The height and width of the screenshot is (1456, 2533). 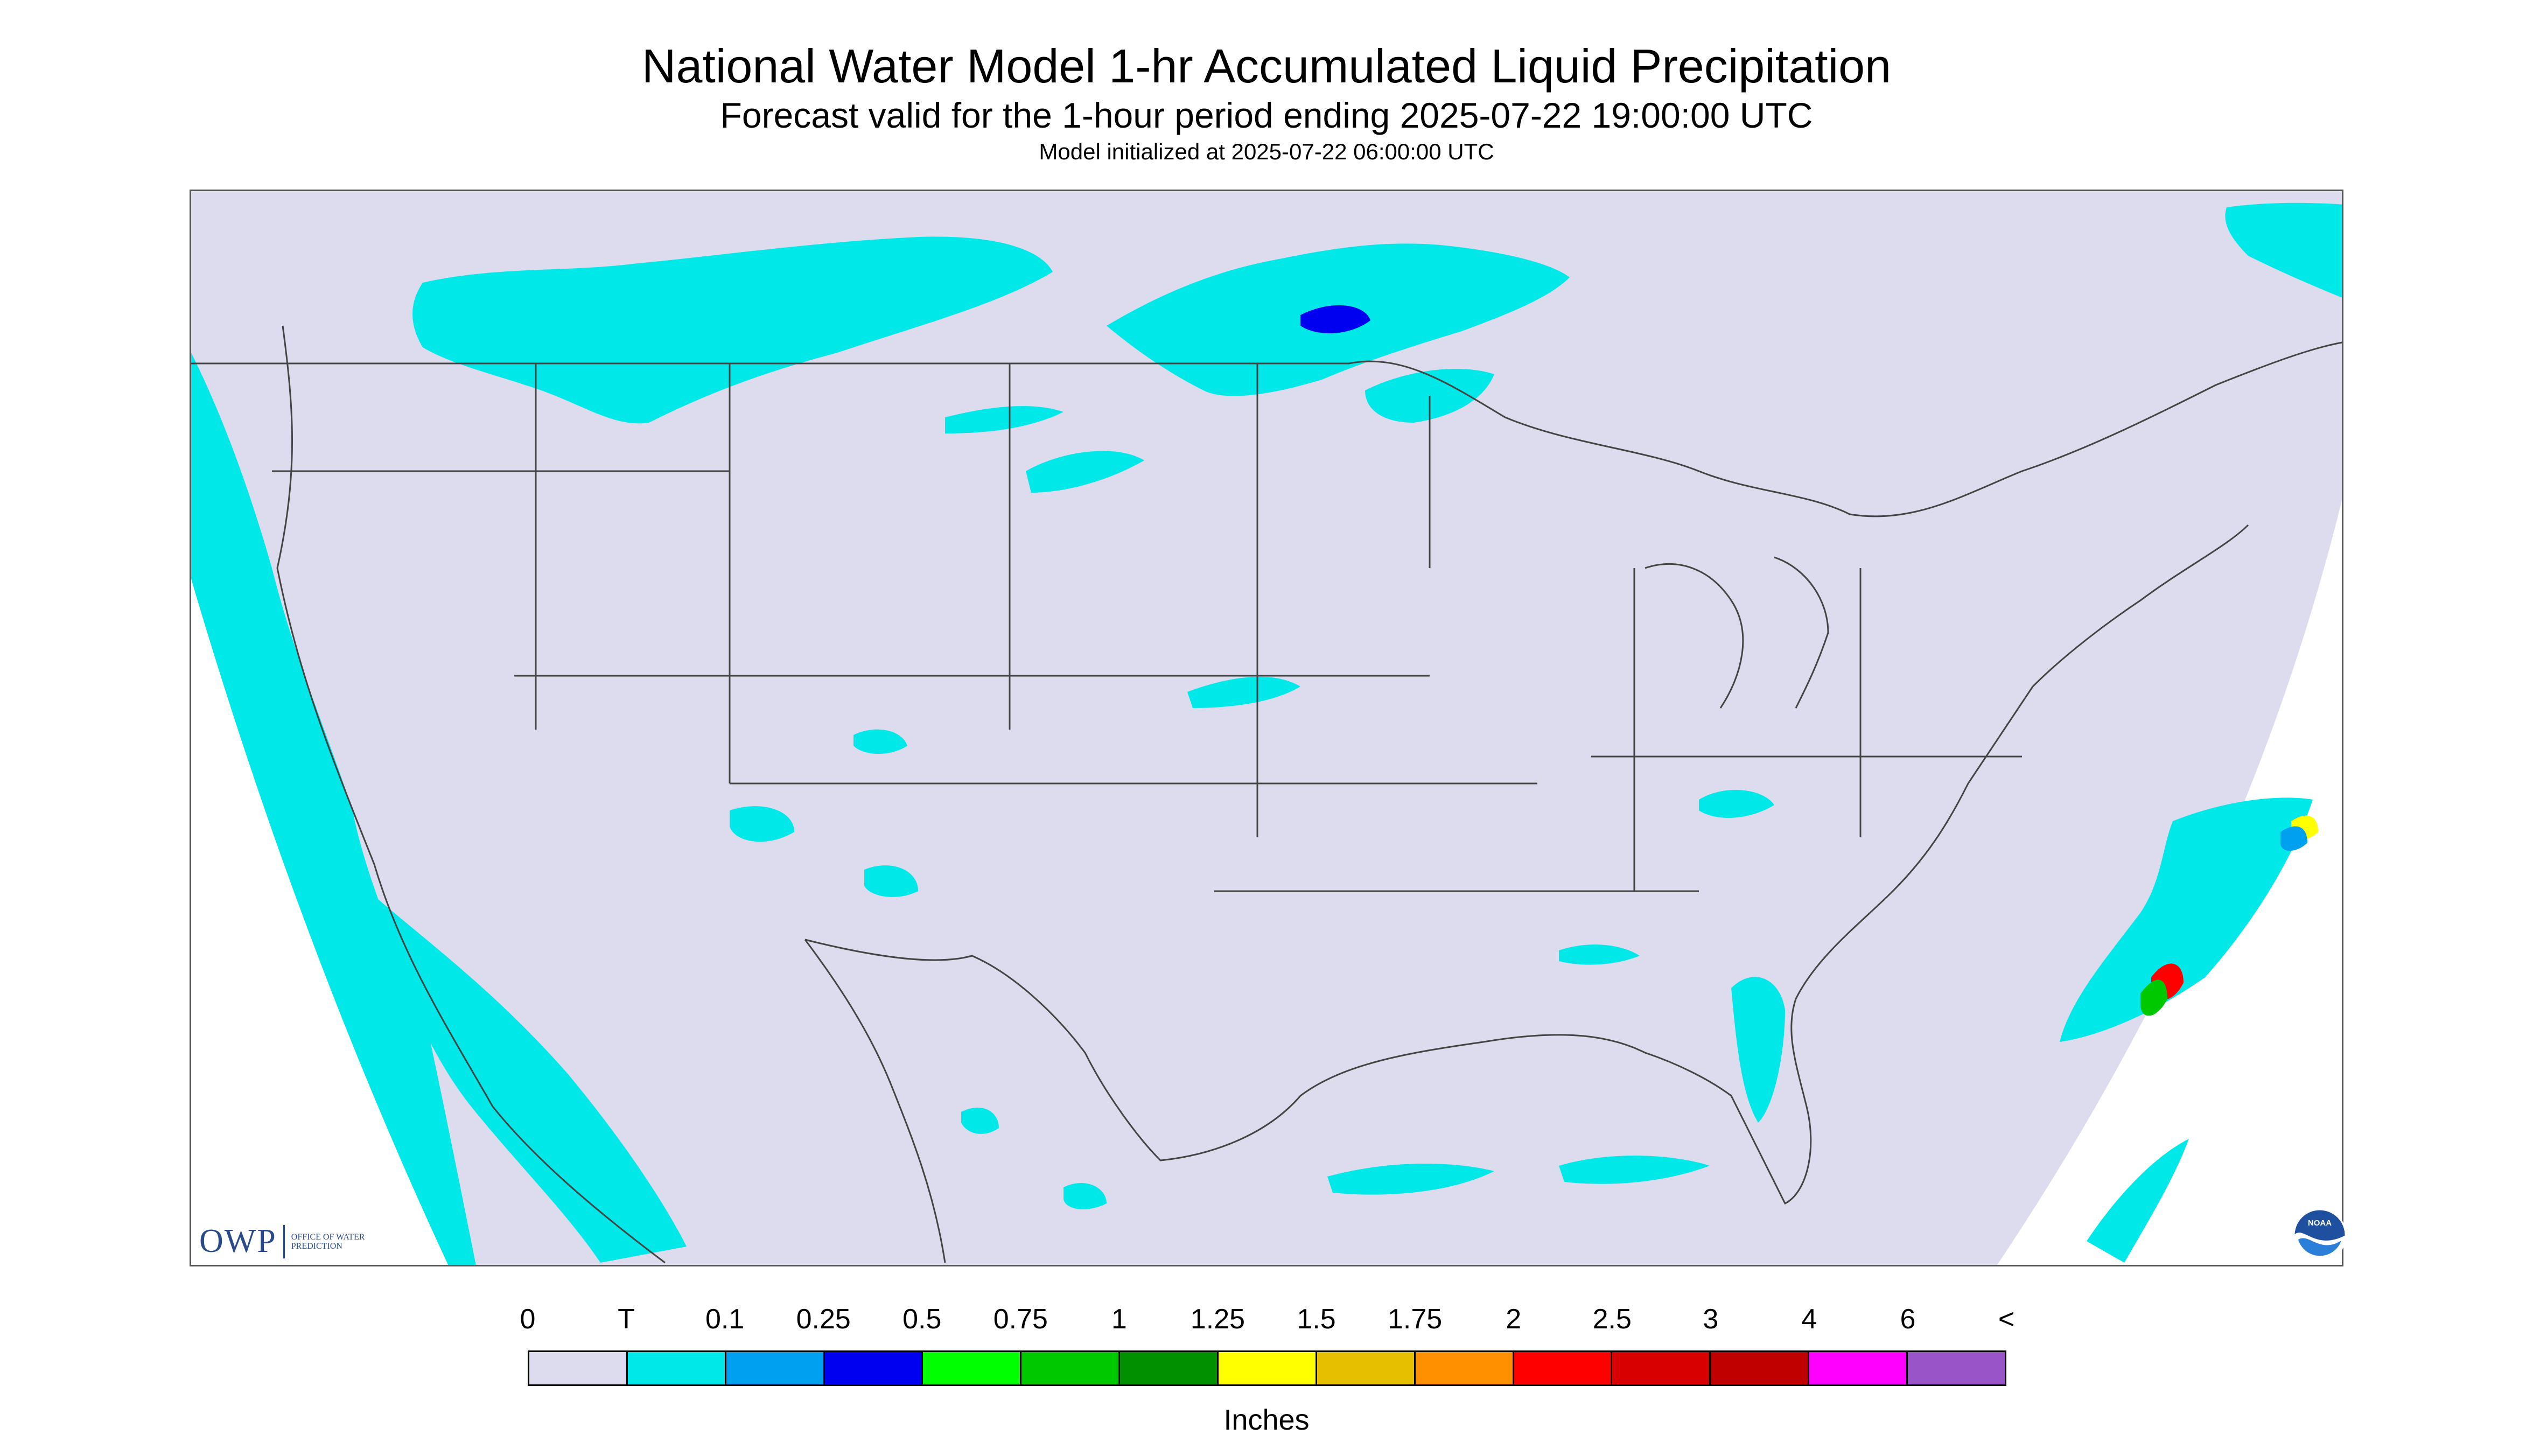 What do you see at coordinates (1514, 1319) in the screenshot?
I see `legend-tick-label: 2` at bounding box center [1514, 1319].